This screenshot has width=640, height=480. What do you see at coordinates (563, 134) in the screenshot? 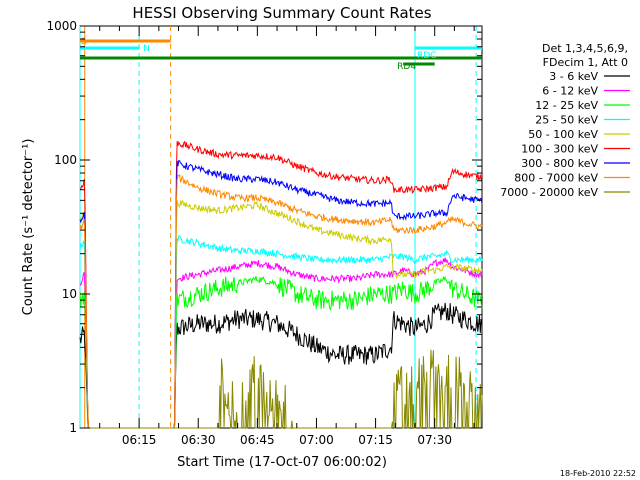
I see `legend-label-4: 50 - 100 keV` at bounding box center [563, 134].